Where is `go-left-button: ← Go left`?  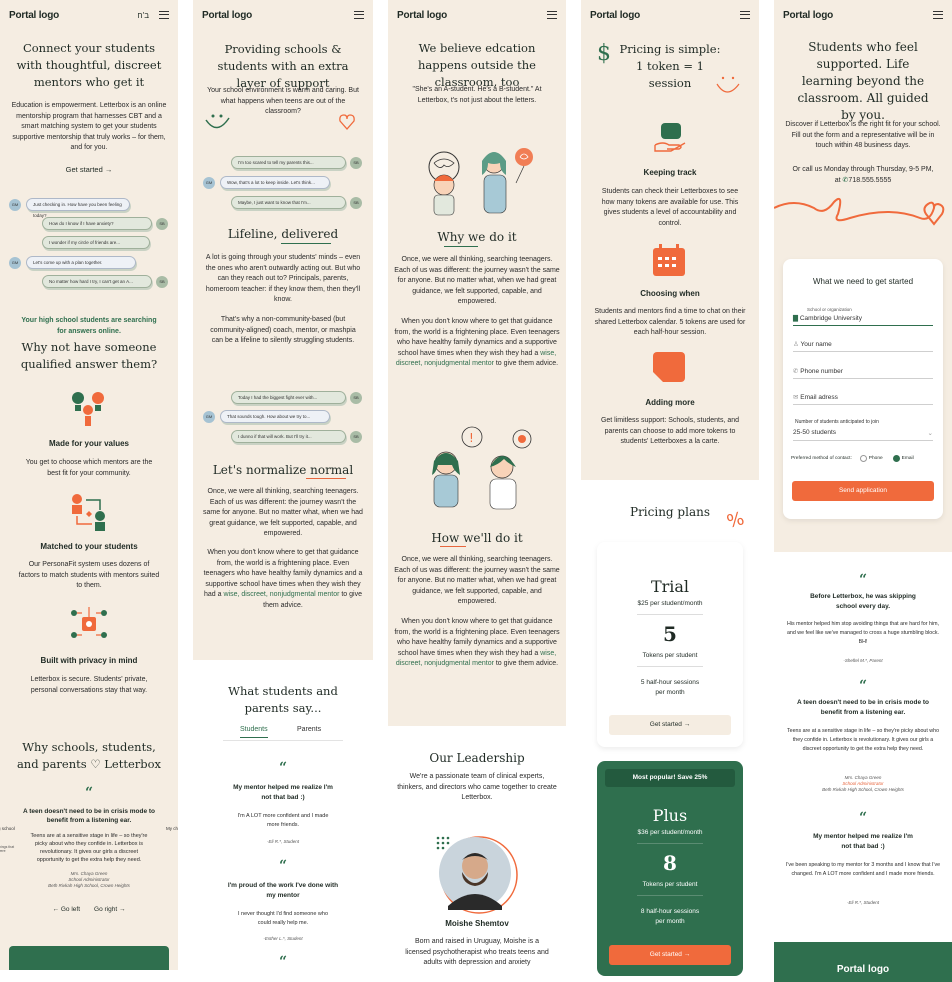 go-left-button: ← Go left is located at coordinates (66, 909).